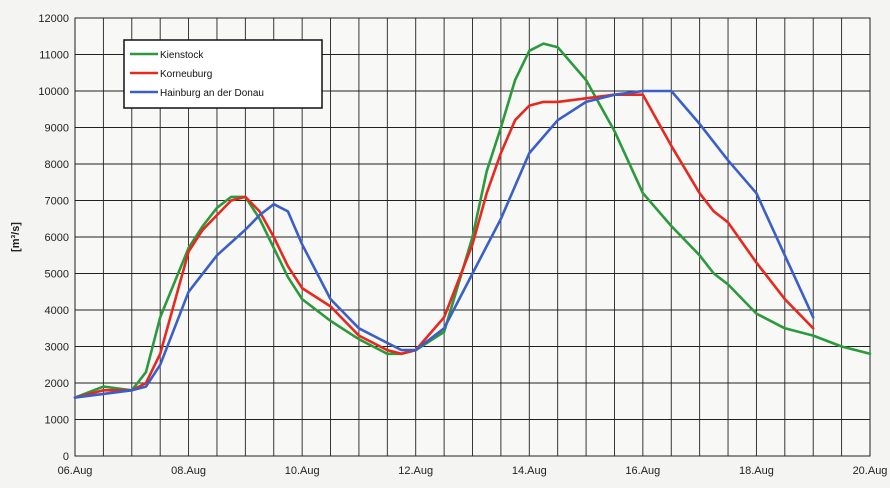 This screenshot has height=488, width=890. What do you see at coordinates (57, 165) in the screenshot?
I see `y-tick-label: 8000` at bounding box center [57, 165].